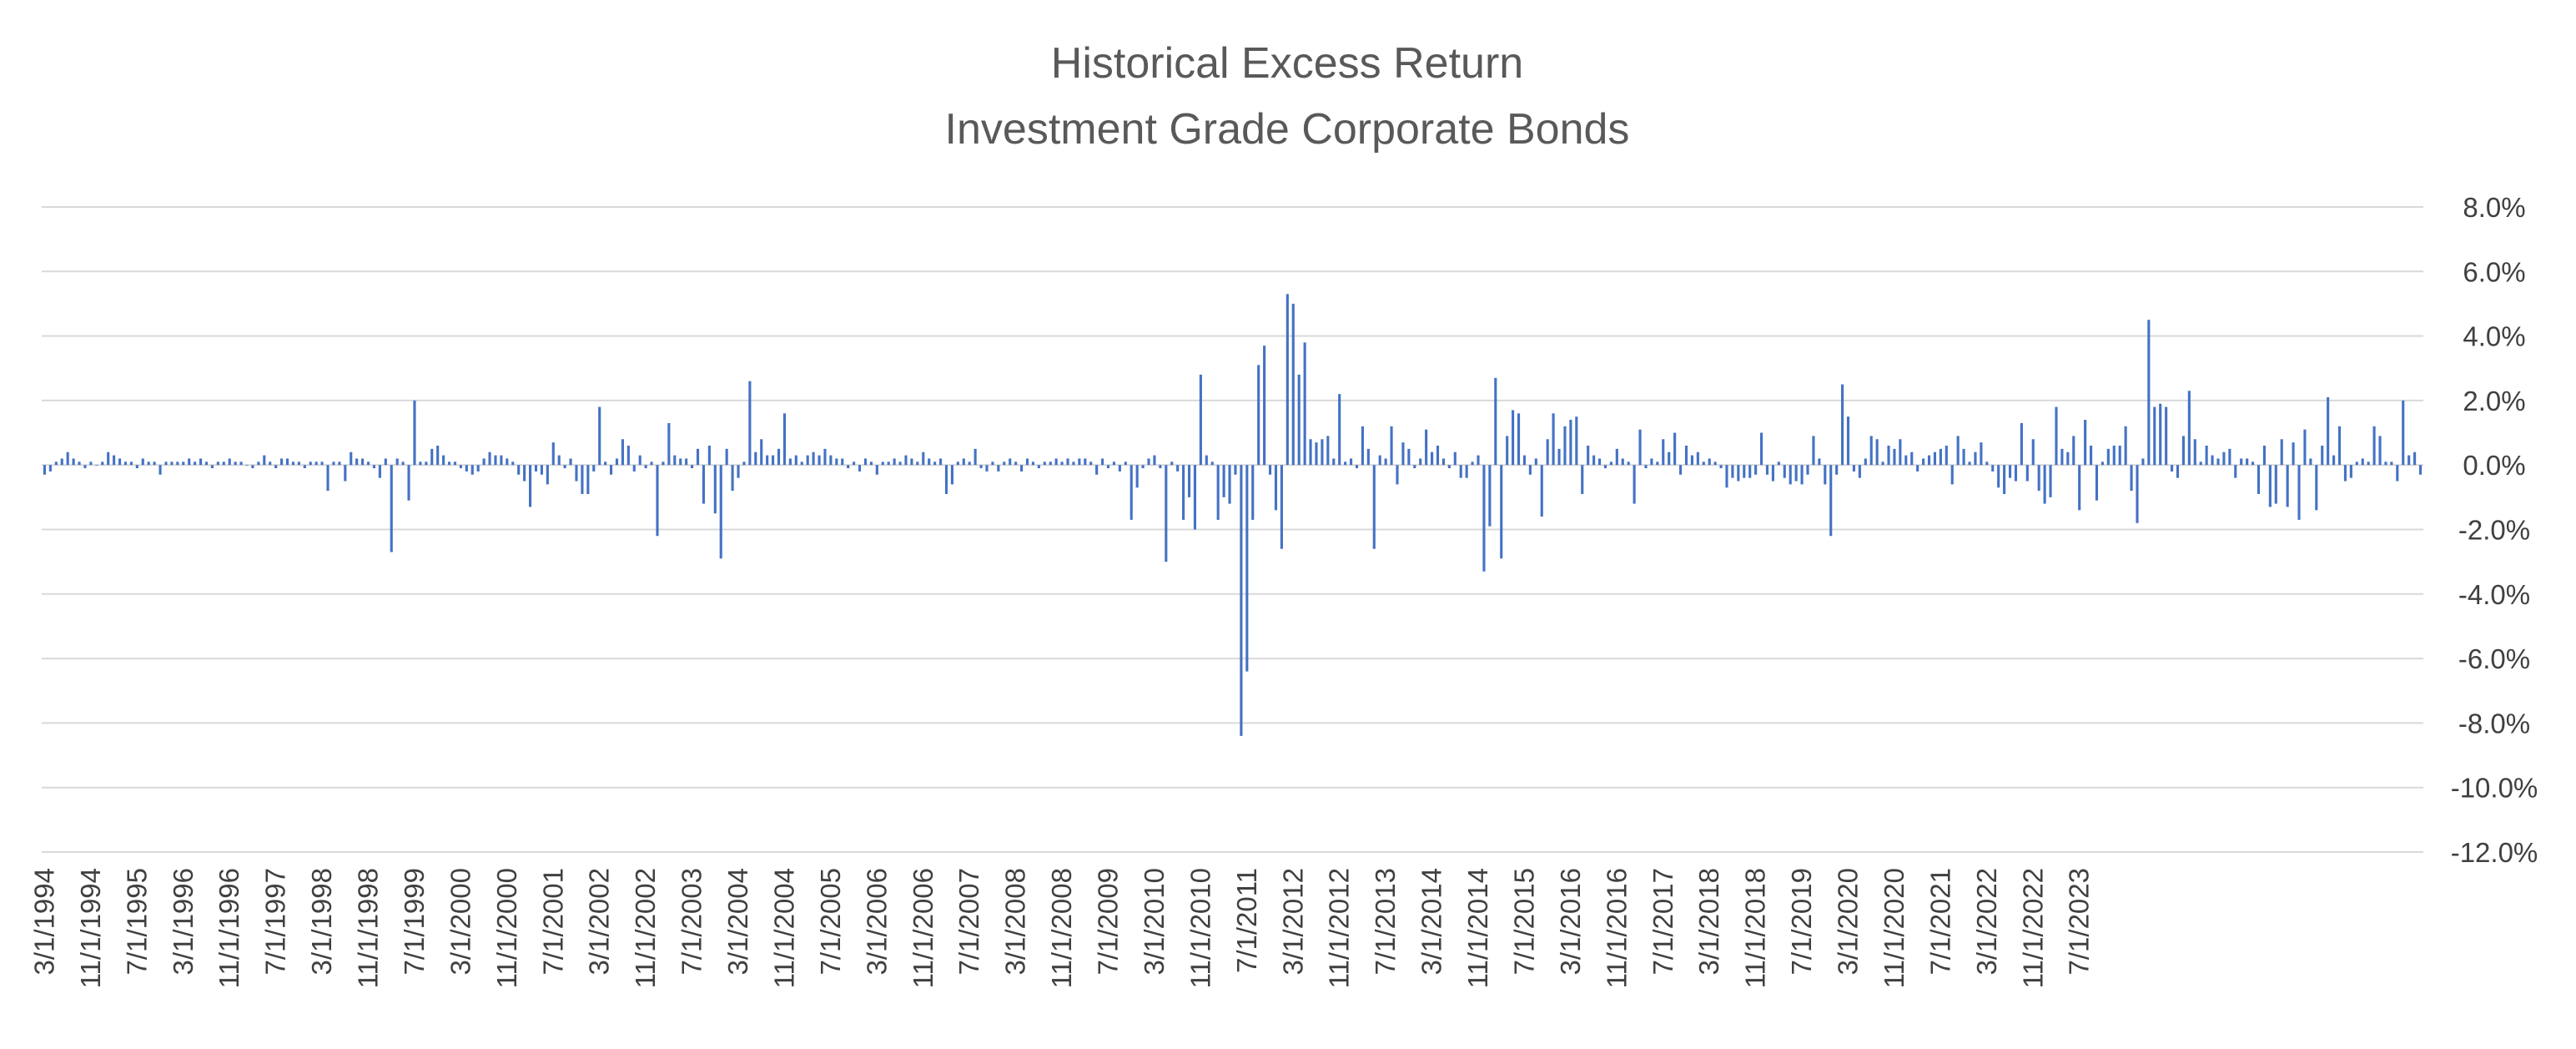  Describe the element at coordinates (645, 928) in the screenshot. I see `x-tick-label: 11/1/2002` at that location.